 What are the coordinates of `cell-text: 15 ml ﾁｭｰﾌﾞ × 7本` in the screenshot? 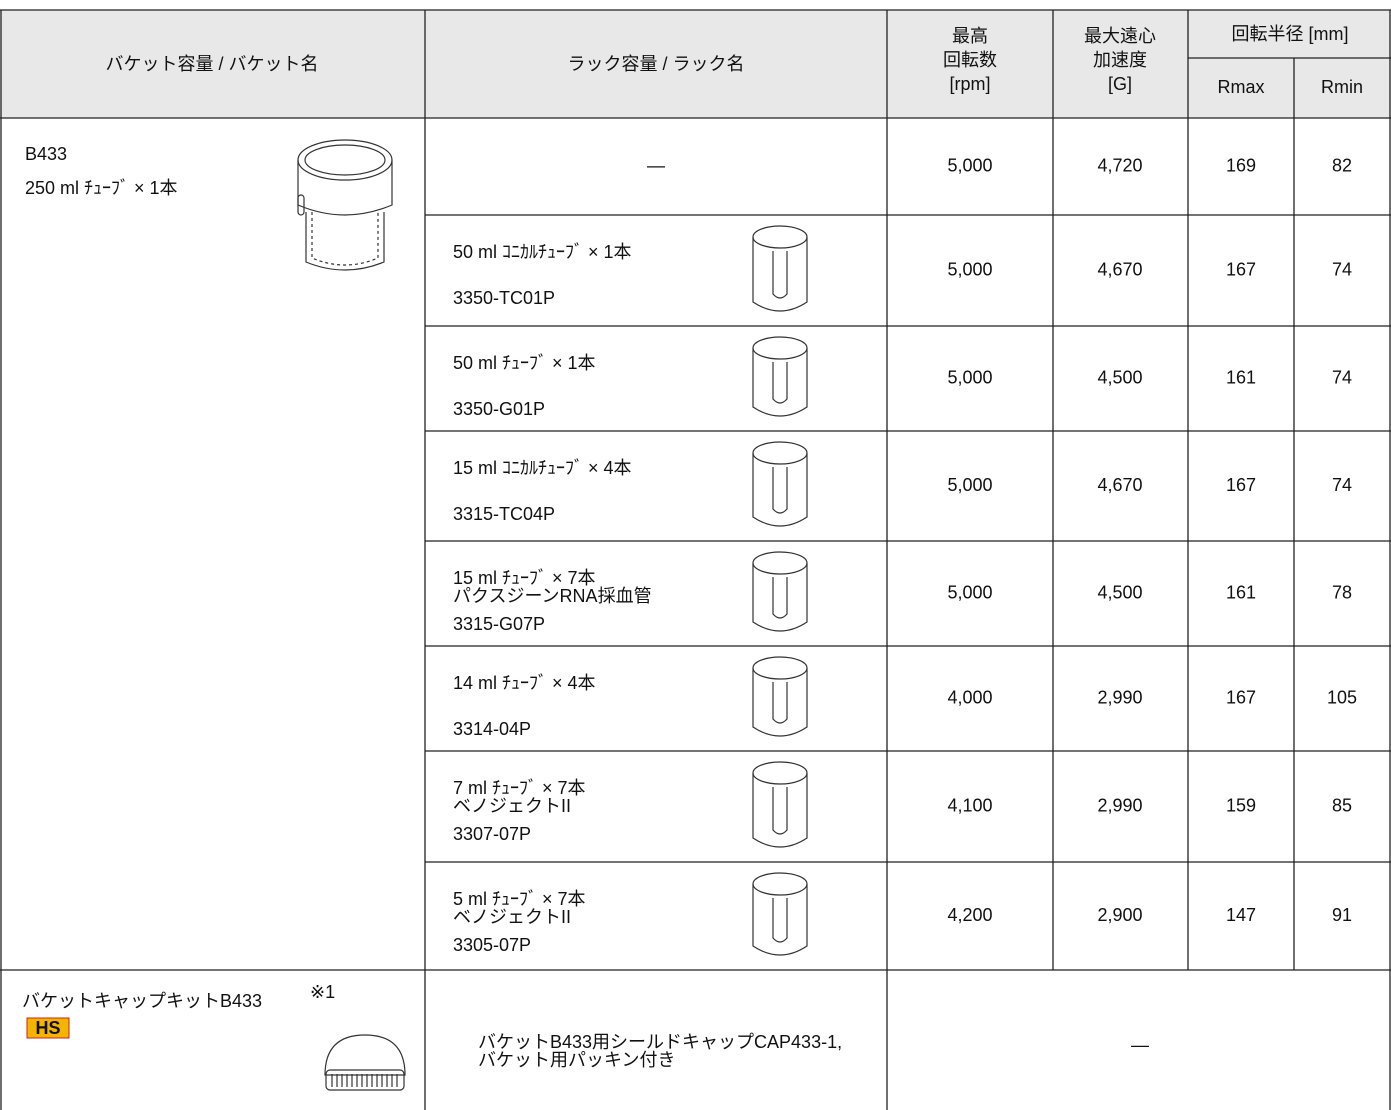 It's located at (524, 578).